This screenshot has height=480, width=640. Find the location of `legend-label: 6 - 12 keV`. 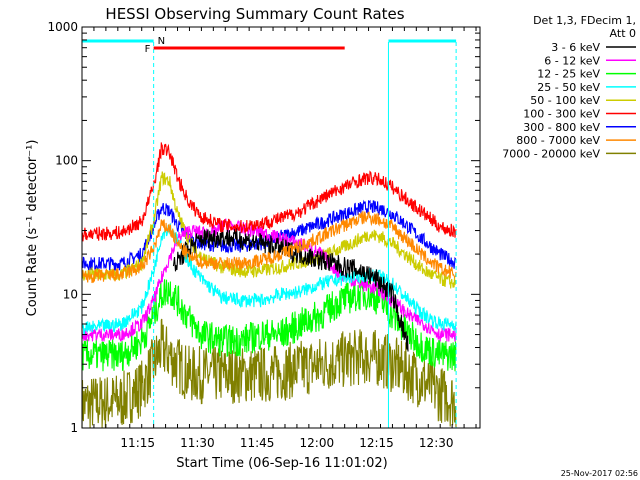

legend-label: 6 - 12 keV is located at coordinates (572, 60).